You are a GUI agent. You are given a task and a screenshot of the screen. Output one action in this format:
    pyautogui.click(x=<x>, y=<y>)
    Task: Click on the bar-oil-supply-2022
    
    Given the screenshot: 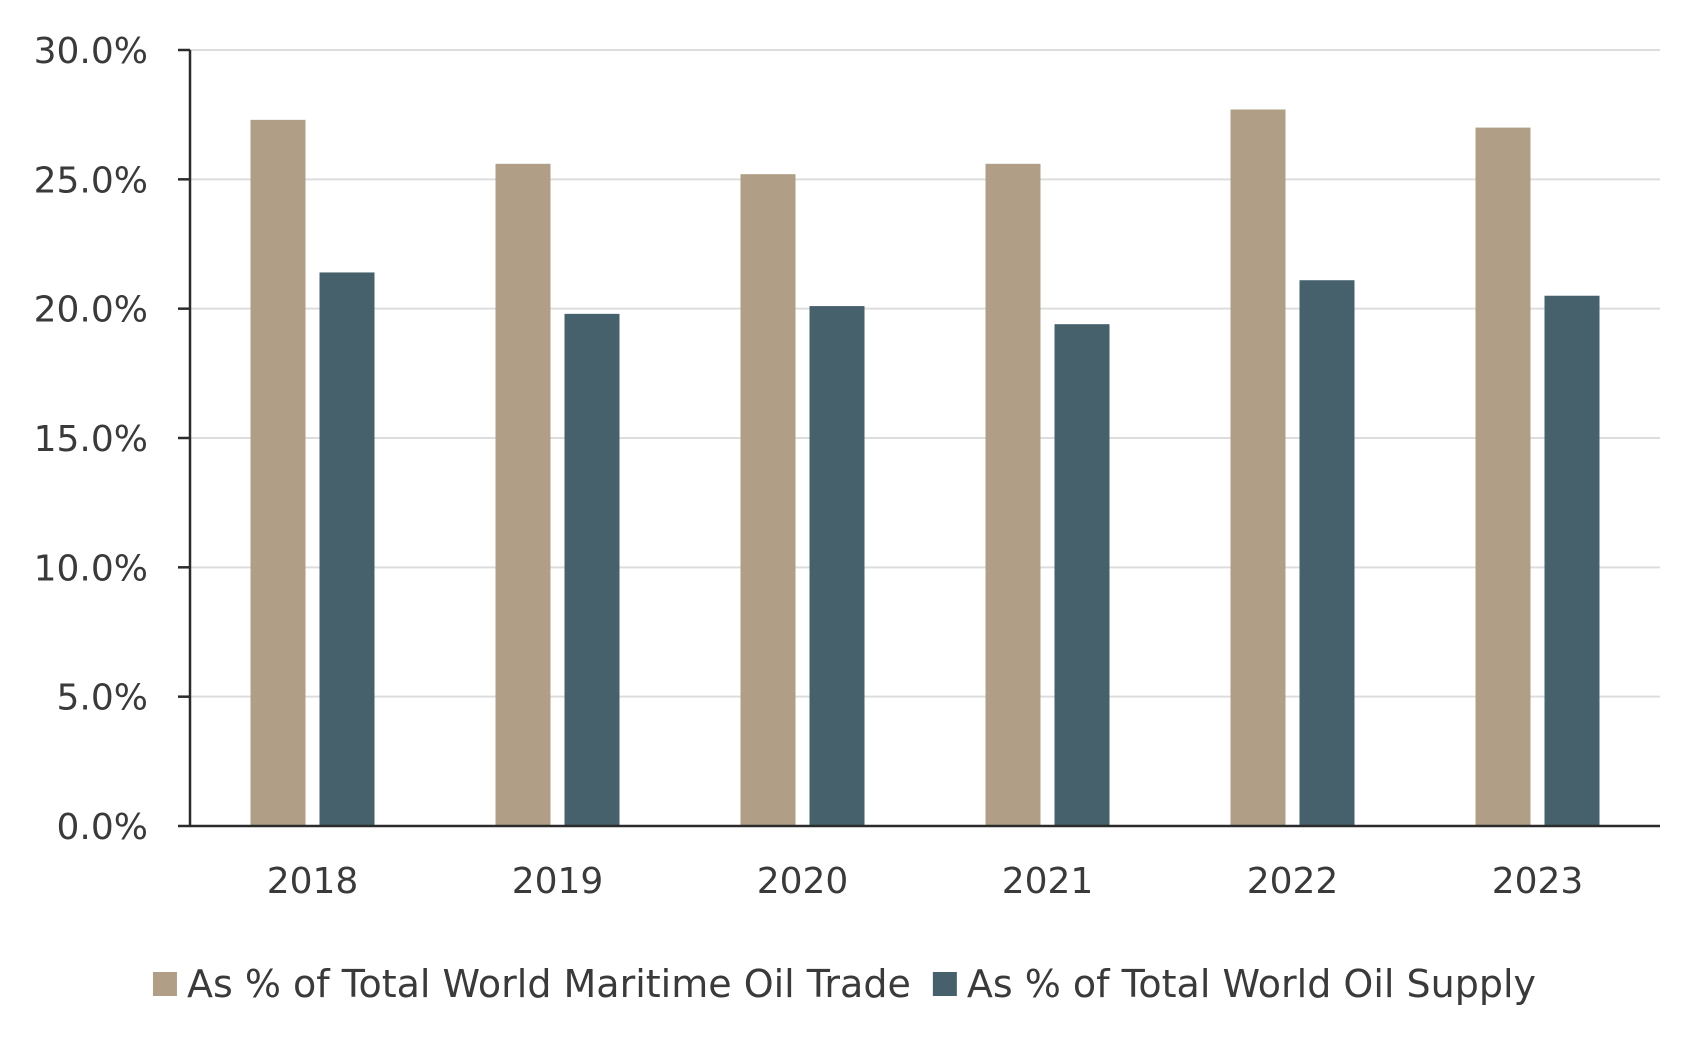 What is the action you would take?
    pyautogui.click(x=1327, y=553)
    